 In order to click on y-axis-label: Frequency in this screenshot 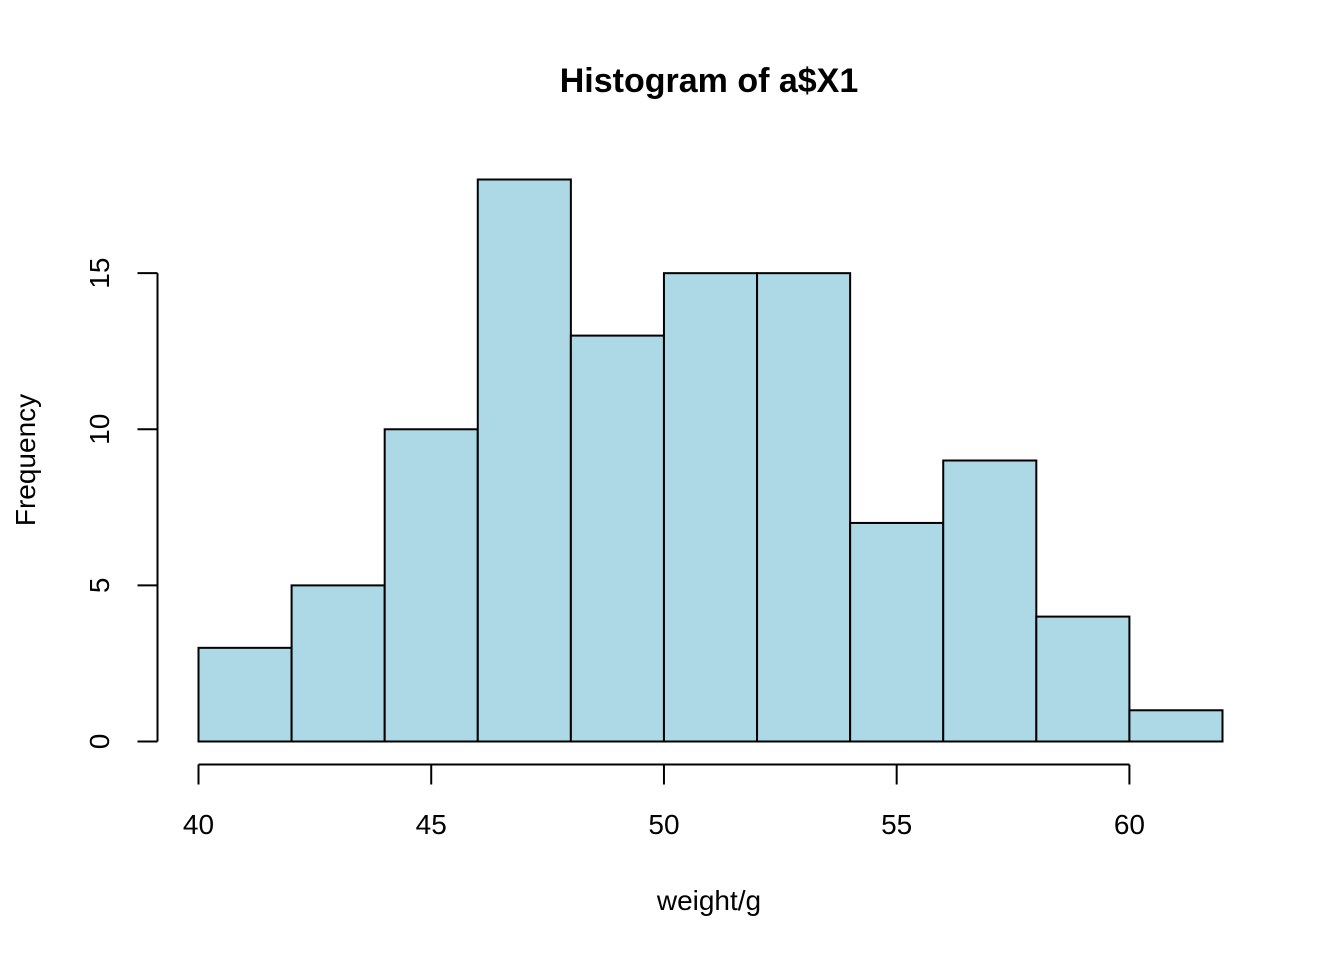, I will do `click(25, 460)`.